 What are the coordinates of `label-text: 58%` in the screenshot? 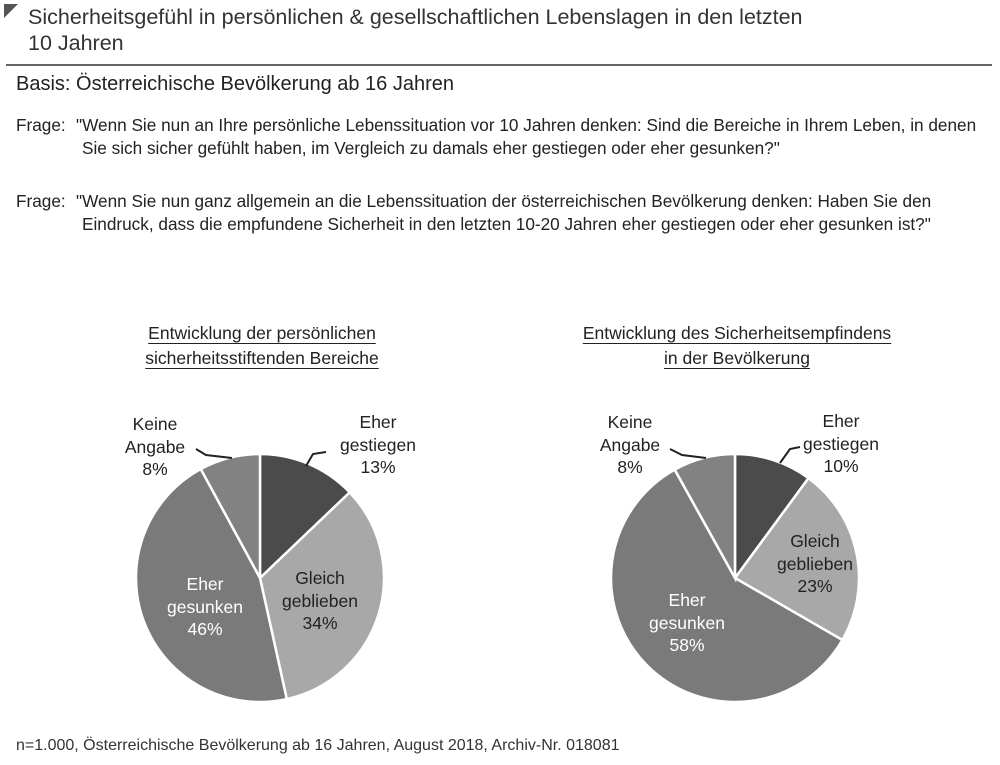 It's located at (687, 645).